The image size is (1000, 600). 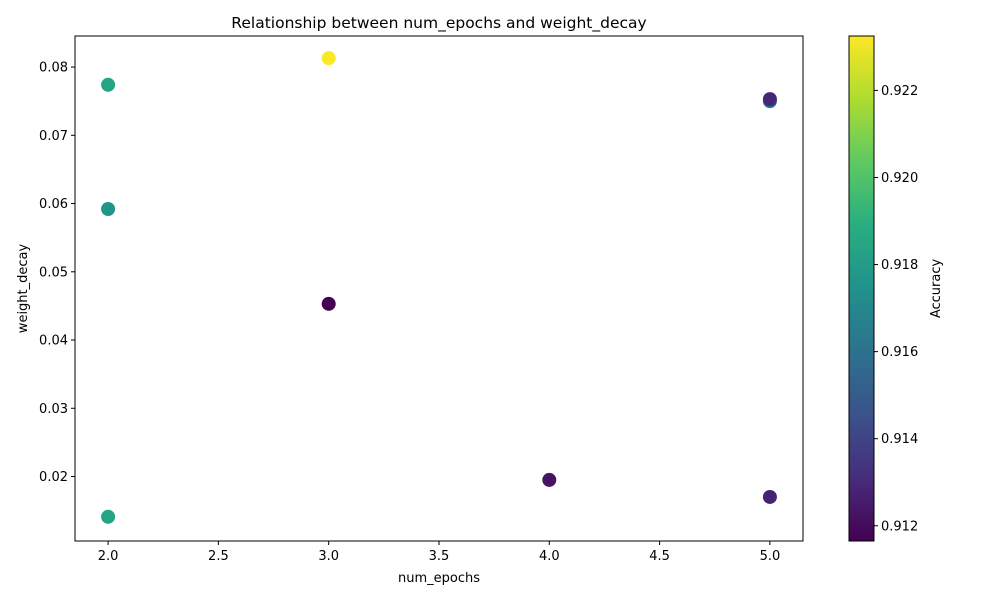 I want to click on colorbar-tick-label: 0.918, so click(x=899, y=265).